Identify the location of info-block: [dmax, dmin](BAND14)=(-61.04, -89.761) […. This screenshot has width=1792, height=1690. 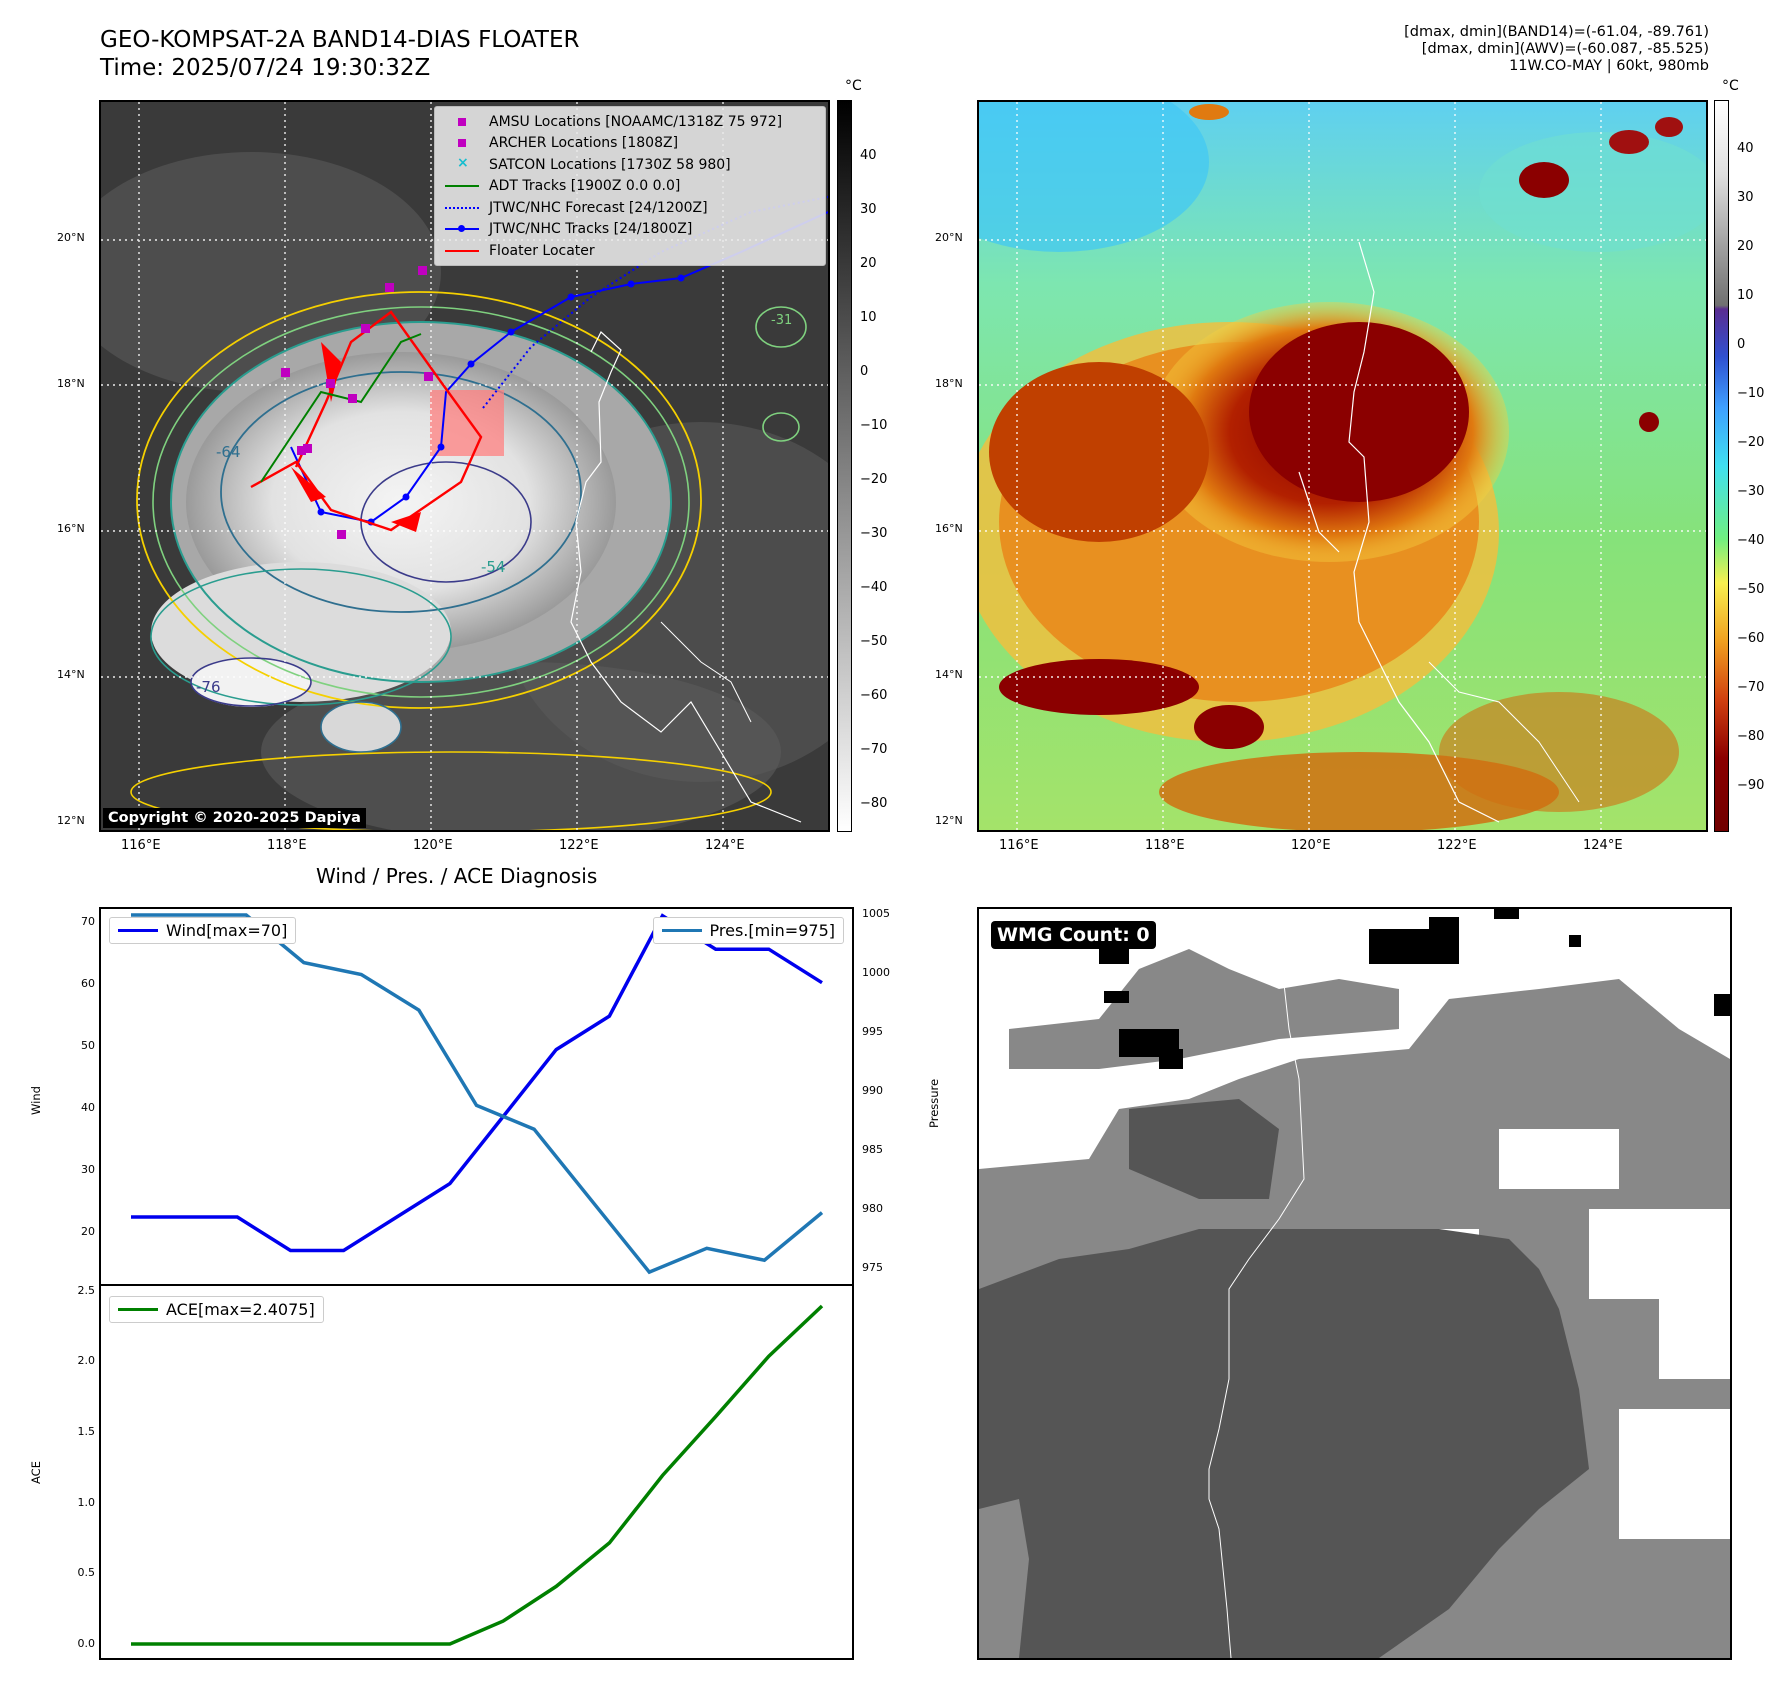
(1556, 49).